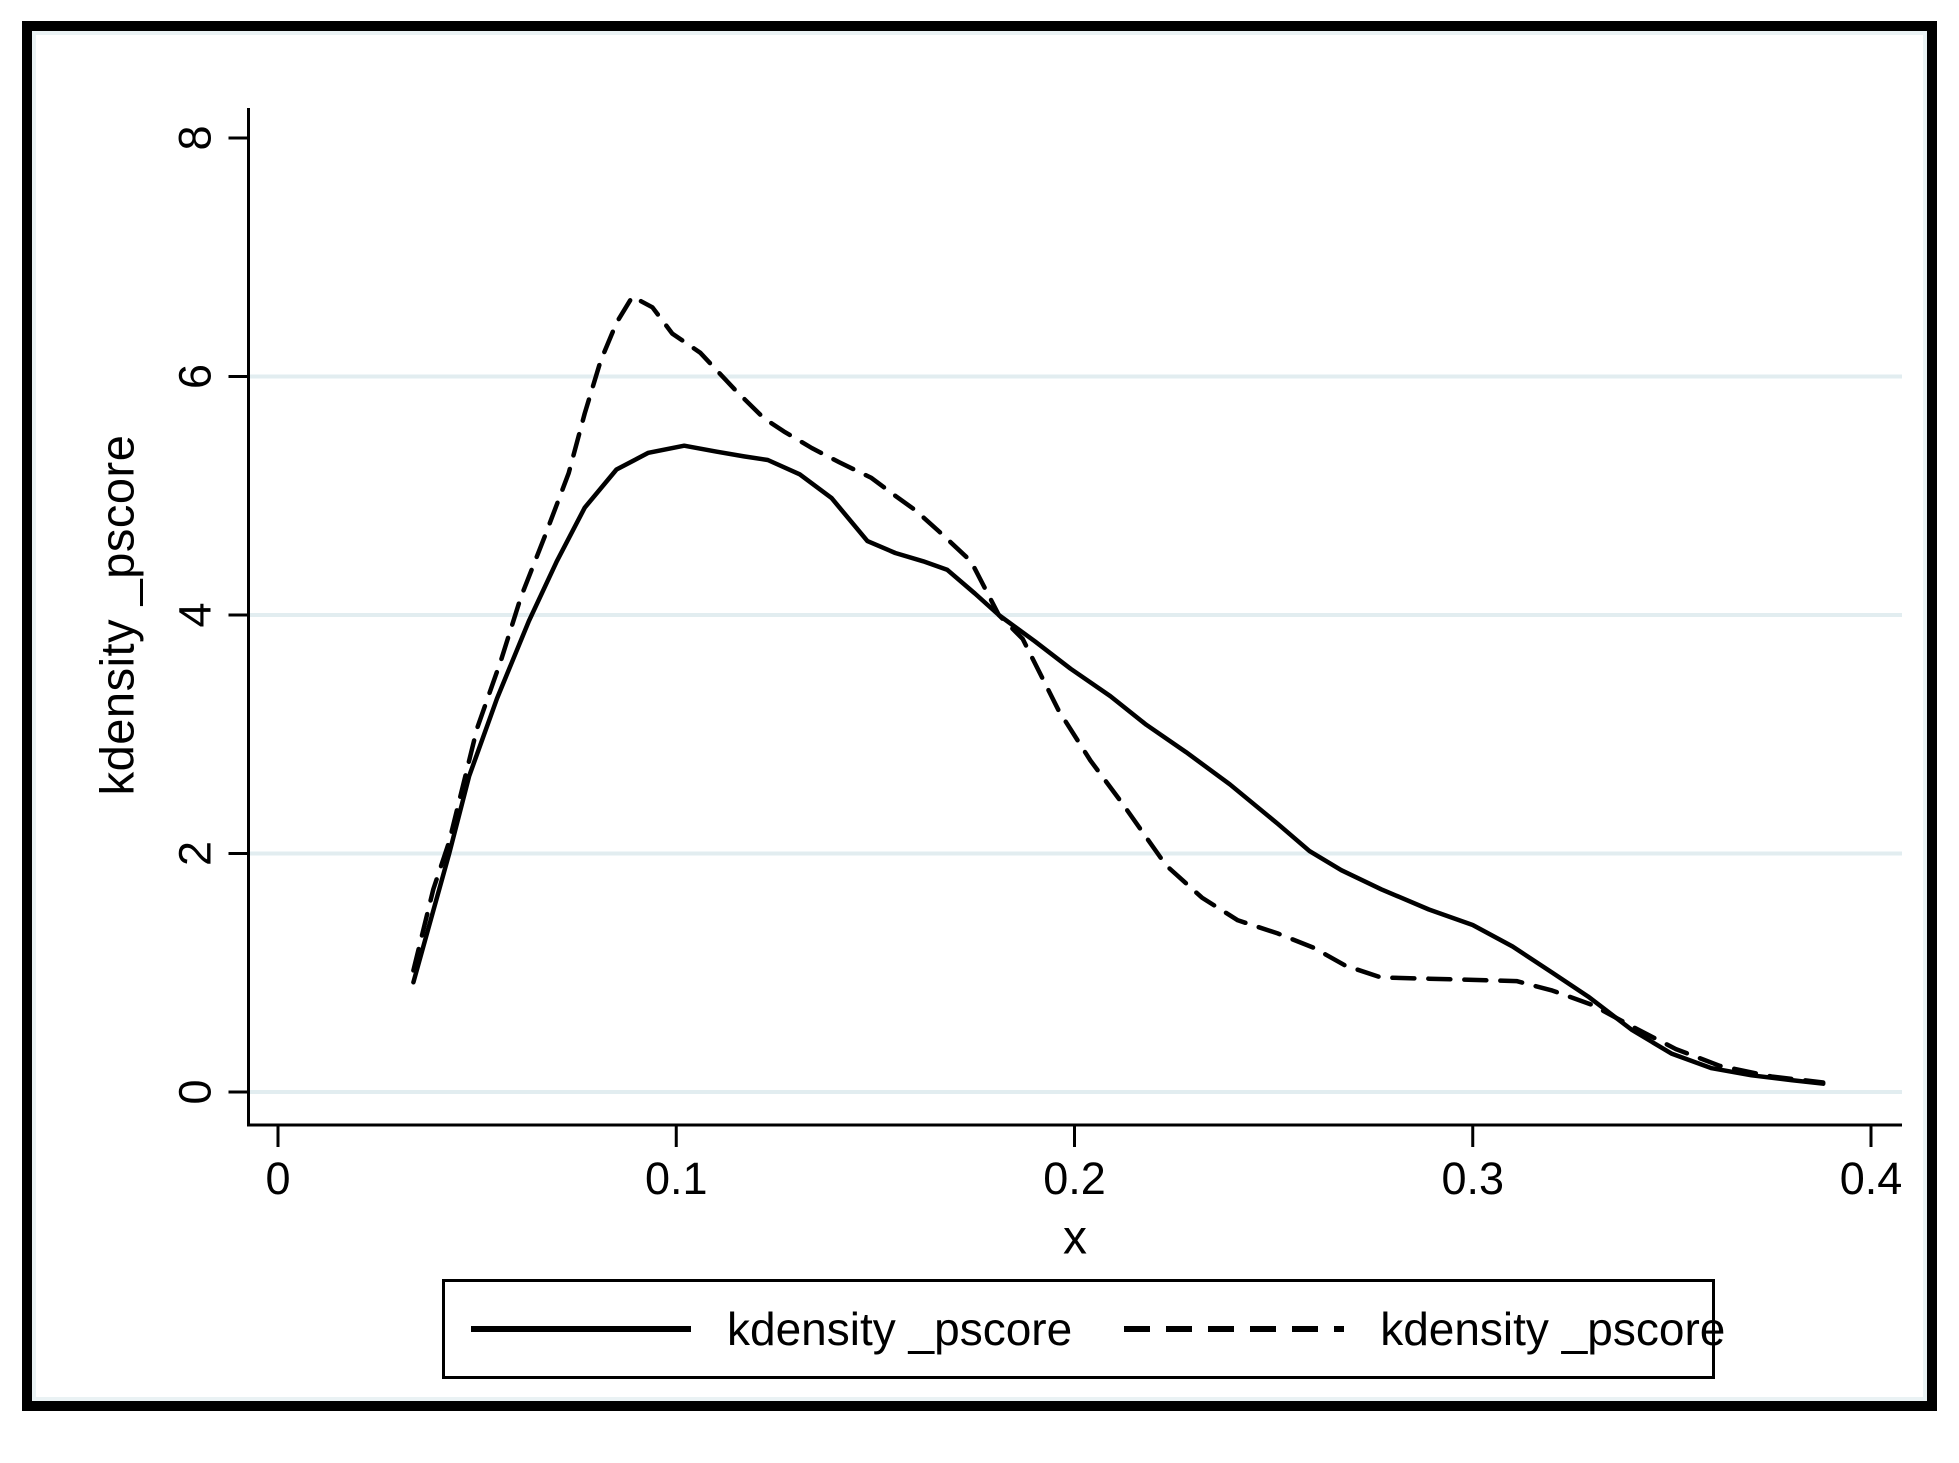  What do you see at coordinates (1472, 1178) in the screenshot?
I see `x-tick-label: 0.3` at bounding box center [1472, 1178].